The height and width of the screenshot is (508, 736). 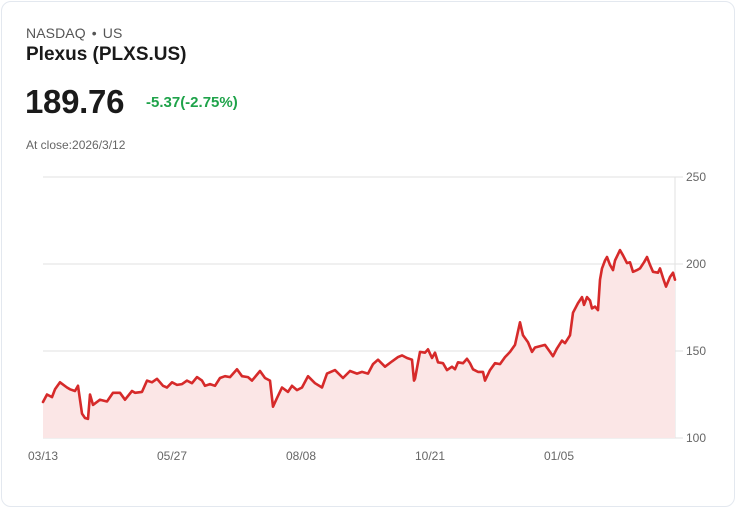 I want to click on exchange-line: NASDAQ • US, so click(x=74, y=33).